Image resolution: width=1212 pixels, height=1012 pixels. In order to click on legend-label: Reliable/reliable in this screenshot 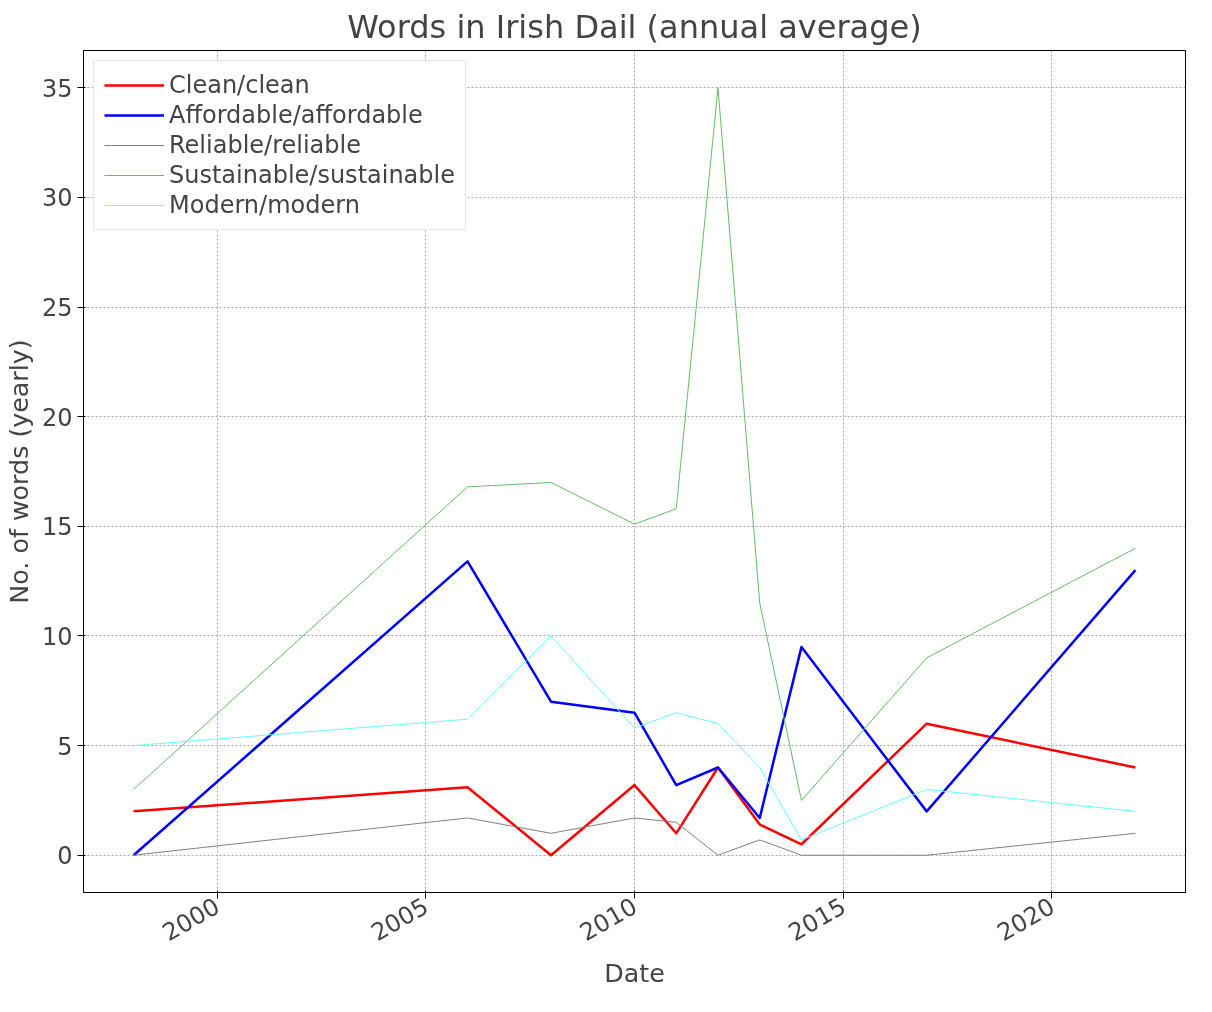, I will do `click(265, 145)`.